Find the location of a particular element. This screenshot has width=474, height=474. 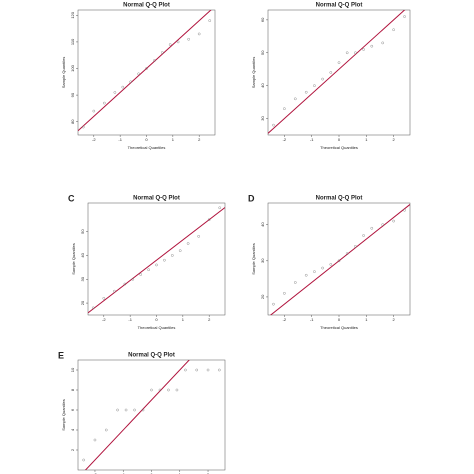

y-tick-label: 50 is located at coordinates (82, 231).